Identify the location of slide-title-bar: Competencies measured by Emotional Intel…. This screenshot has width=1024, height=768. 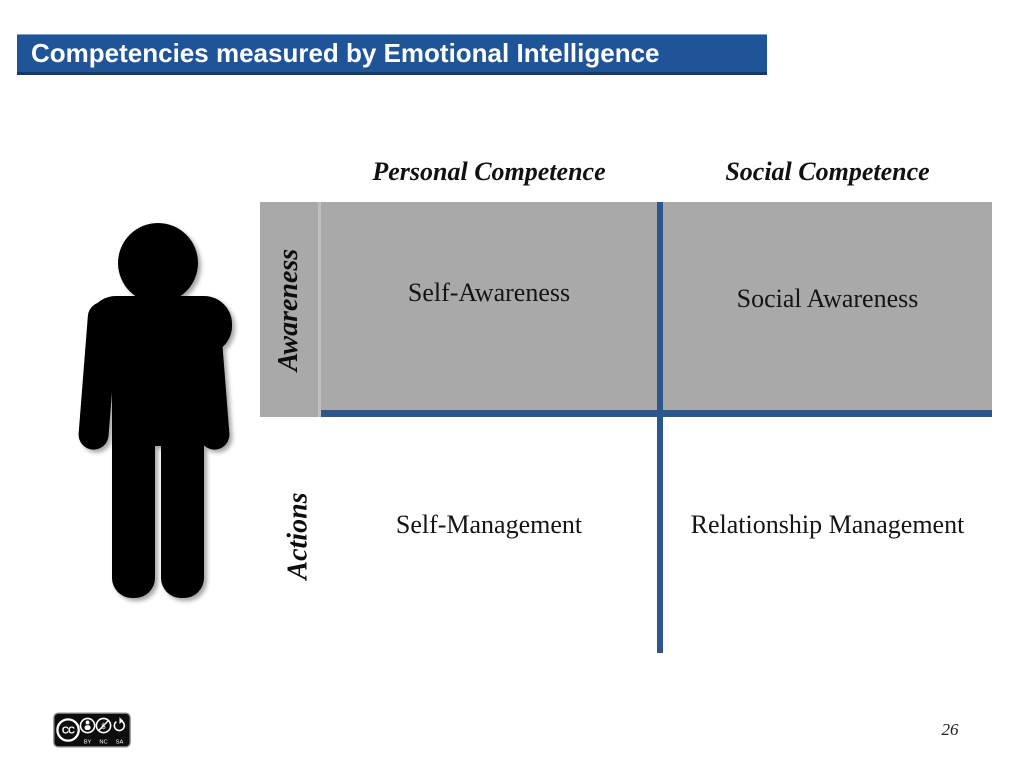
(392, 54).